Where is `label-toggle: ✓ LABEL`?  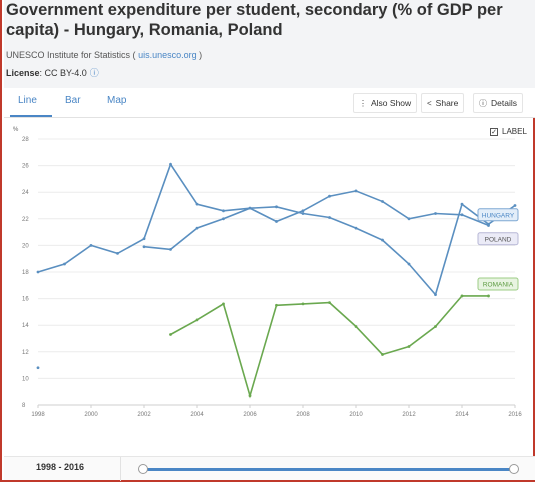
label-toggle: ✓ LABEL is located at coordinates (508, 131).